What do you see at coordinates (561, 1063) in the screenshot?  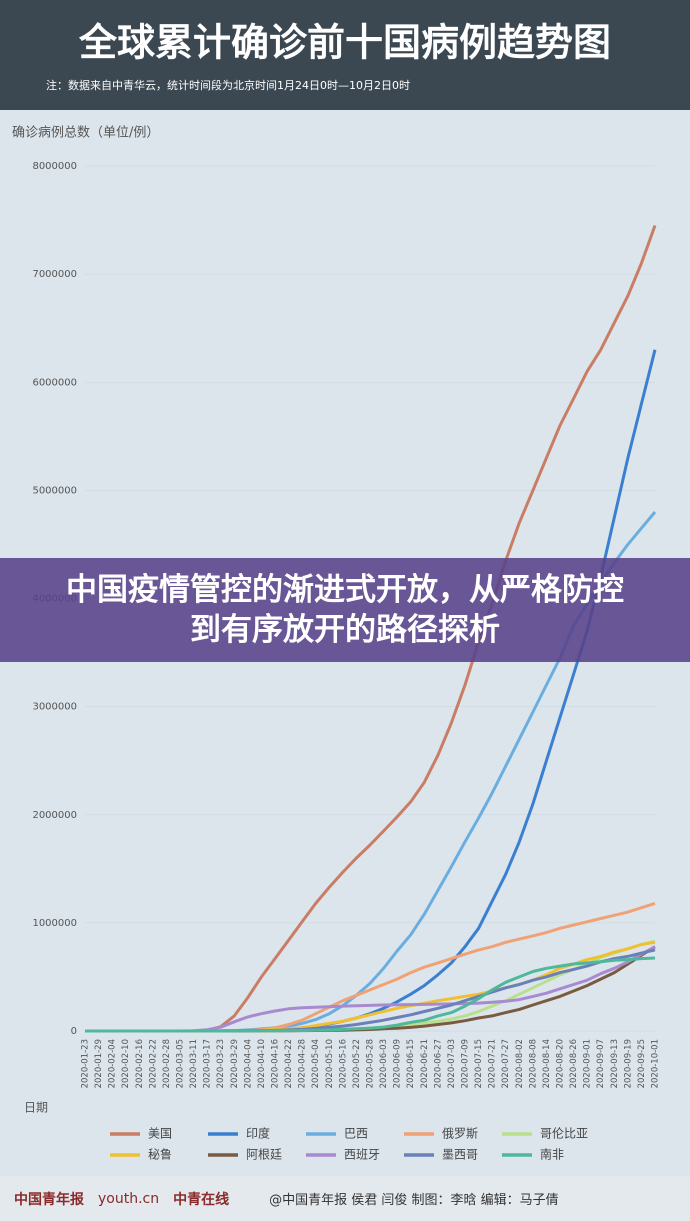 I see `x-tick-label: 2020-08-20` at bounding box center [561, 1063].